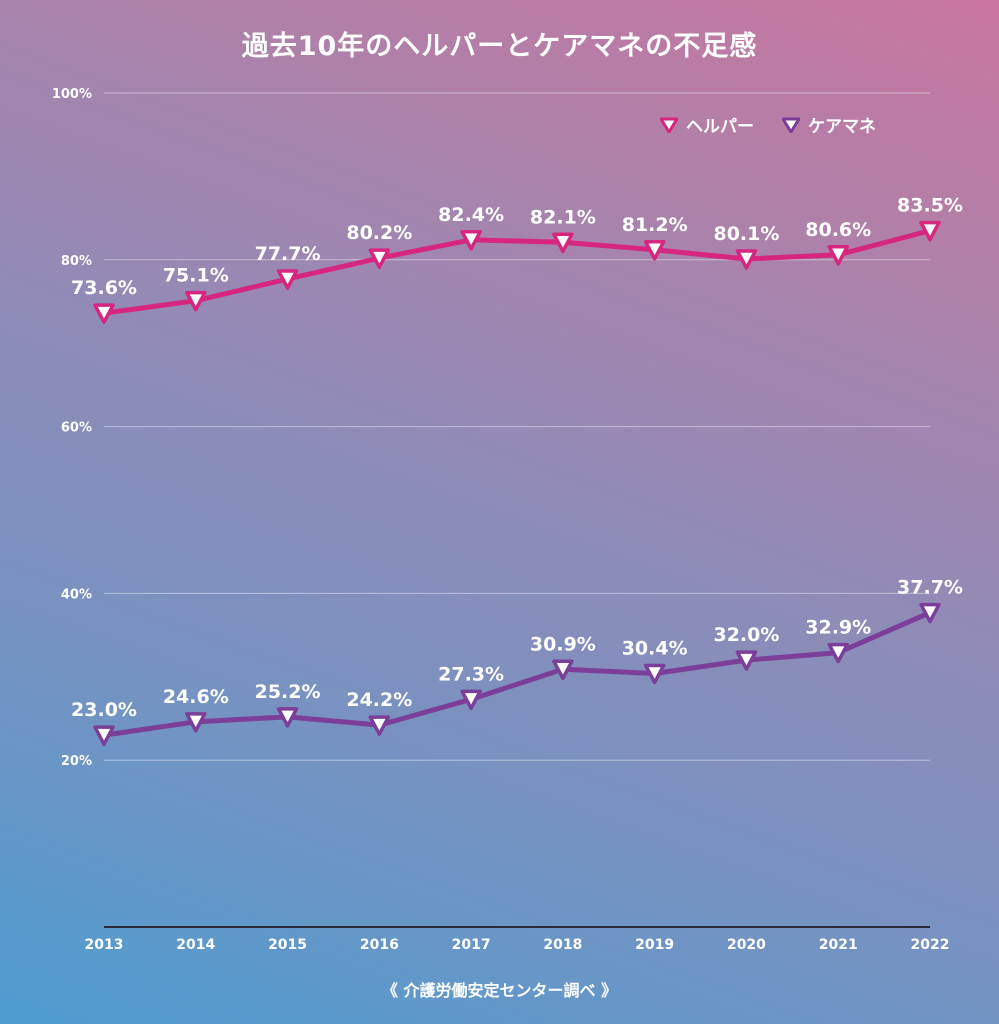 The width and height of the screenshot is (999, 1024). What do you see at coordinates (842, 127) in the screenshot?
I see `legend-label-caremanager: ケアマネ` at bounding box center [842, 127].